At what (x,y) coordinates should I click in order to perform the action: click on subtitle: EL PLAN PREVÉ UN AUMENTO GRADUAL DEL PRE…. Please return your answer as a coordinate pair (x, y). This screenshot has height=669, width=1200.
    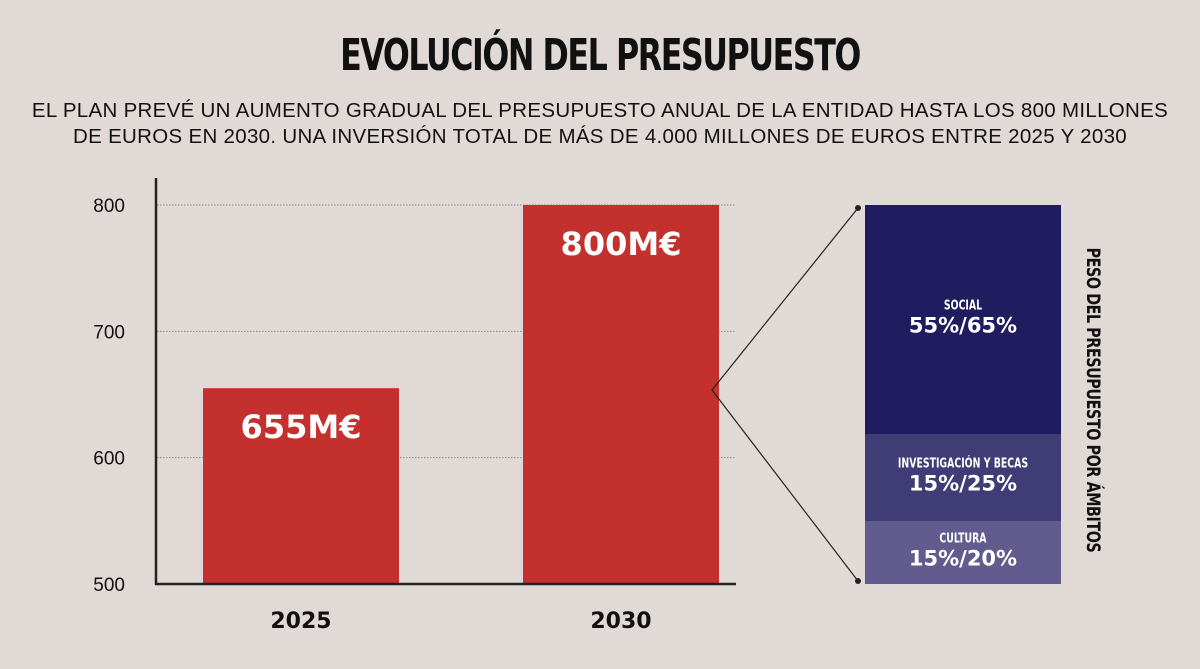
    Looking at the image, I should click on (600, 124).